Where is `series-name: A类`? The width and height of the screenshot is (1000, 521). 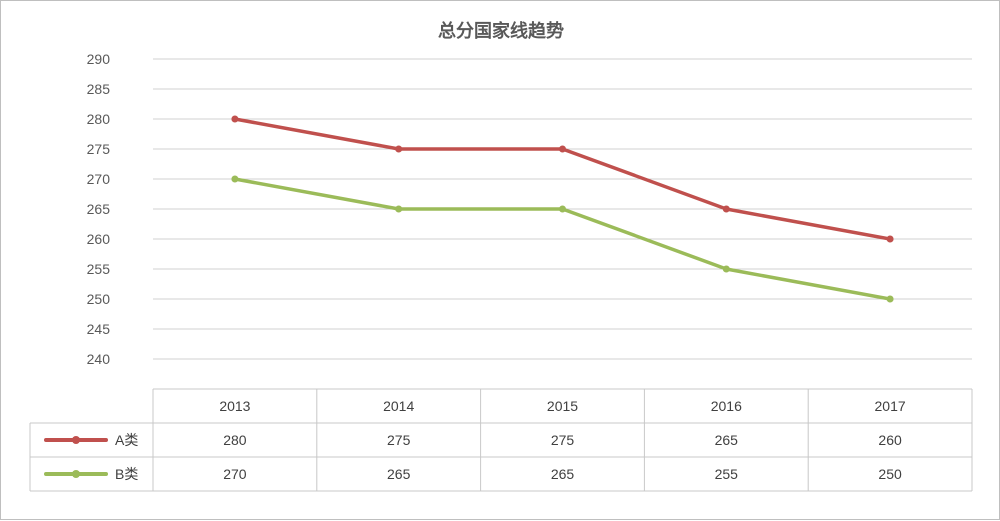 series-name: A类 is located at coordinates (126, 440).